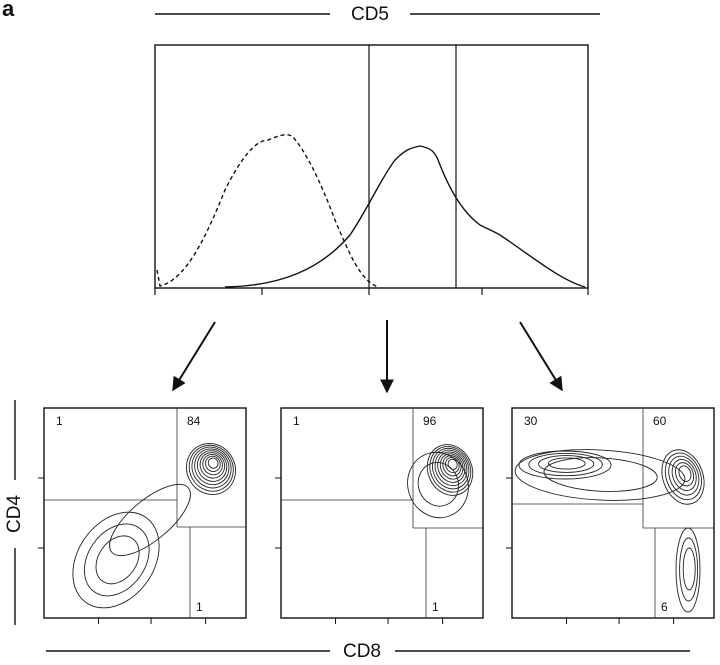 The image size is (720, 665). What do you see at coordinates (362, 651) in the screenshot?
I see `x-marker: CD8` at bounding box center [362, 651].